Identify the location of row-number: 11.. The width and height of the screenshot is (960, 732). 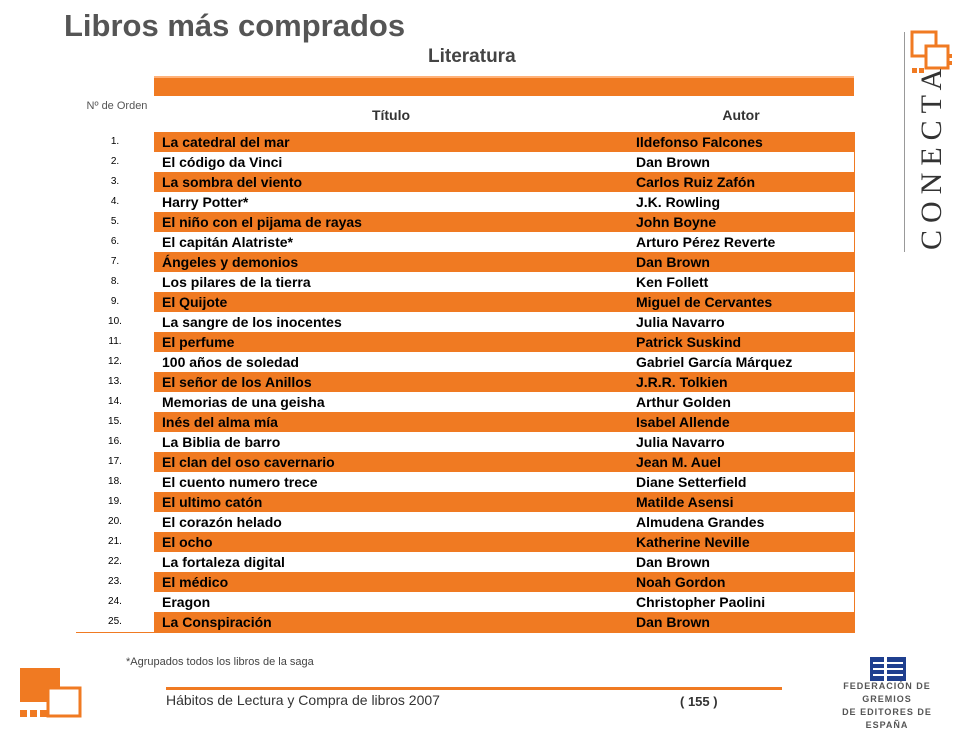
(115, 342).